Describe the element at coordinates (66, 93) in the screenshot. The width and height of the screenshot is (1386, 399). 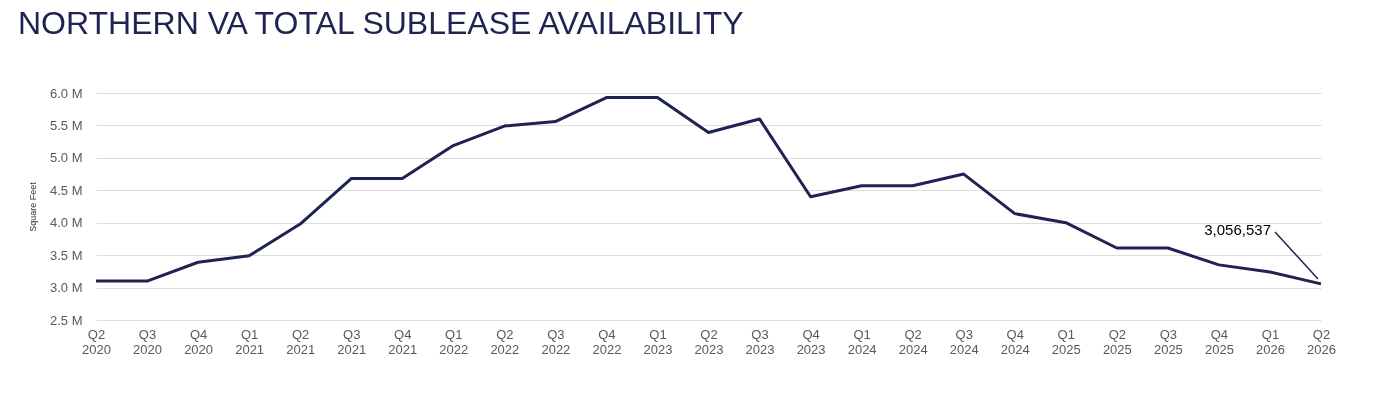
I see `y-tick-label: 6.0 M` at that location.